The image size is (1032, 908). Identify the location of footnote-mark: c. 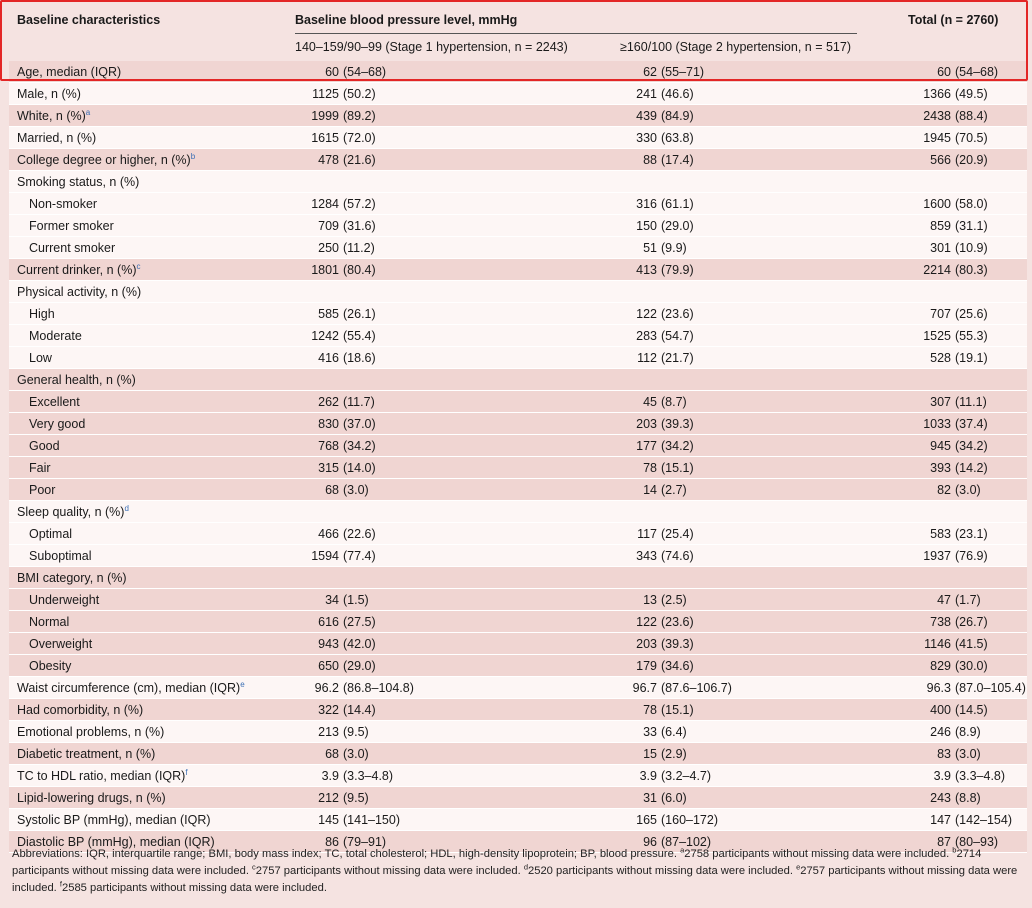
(254, 867).